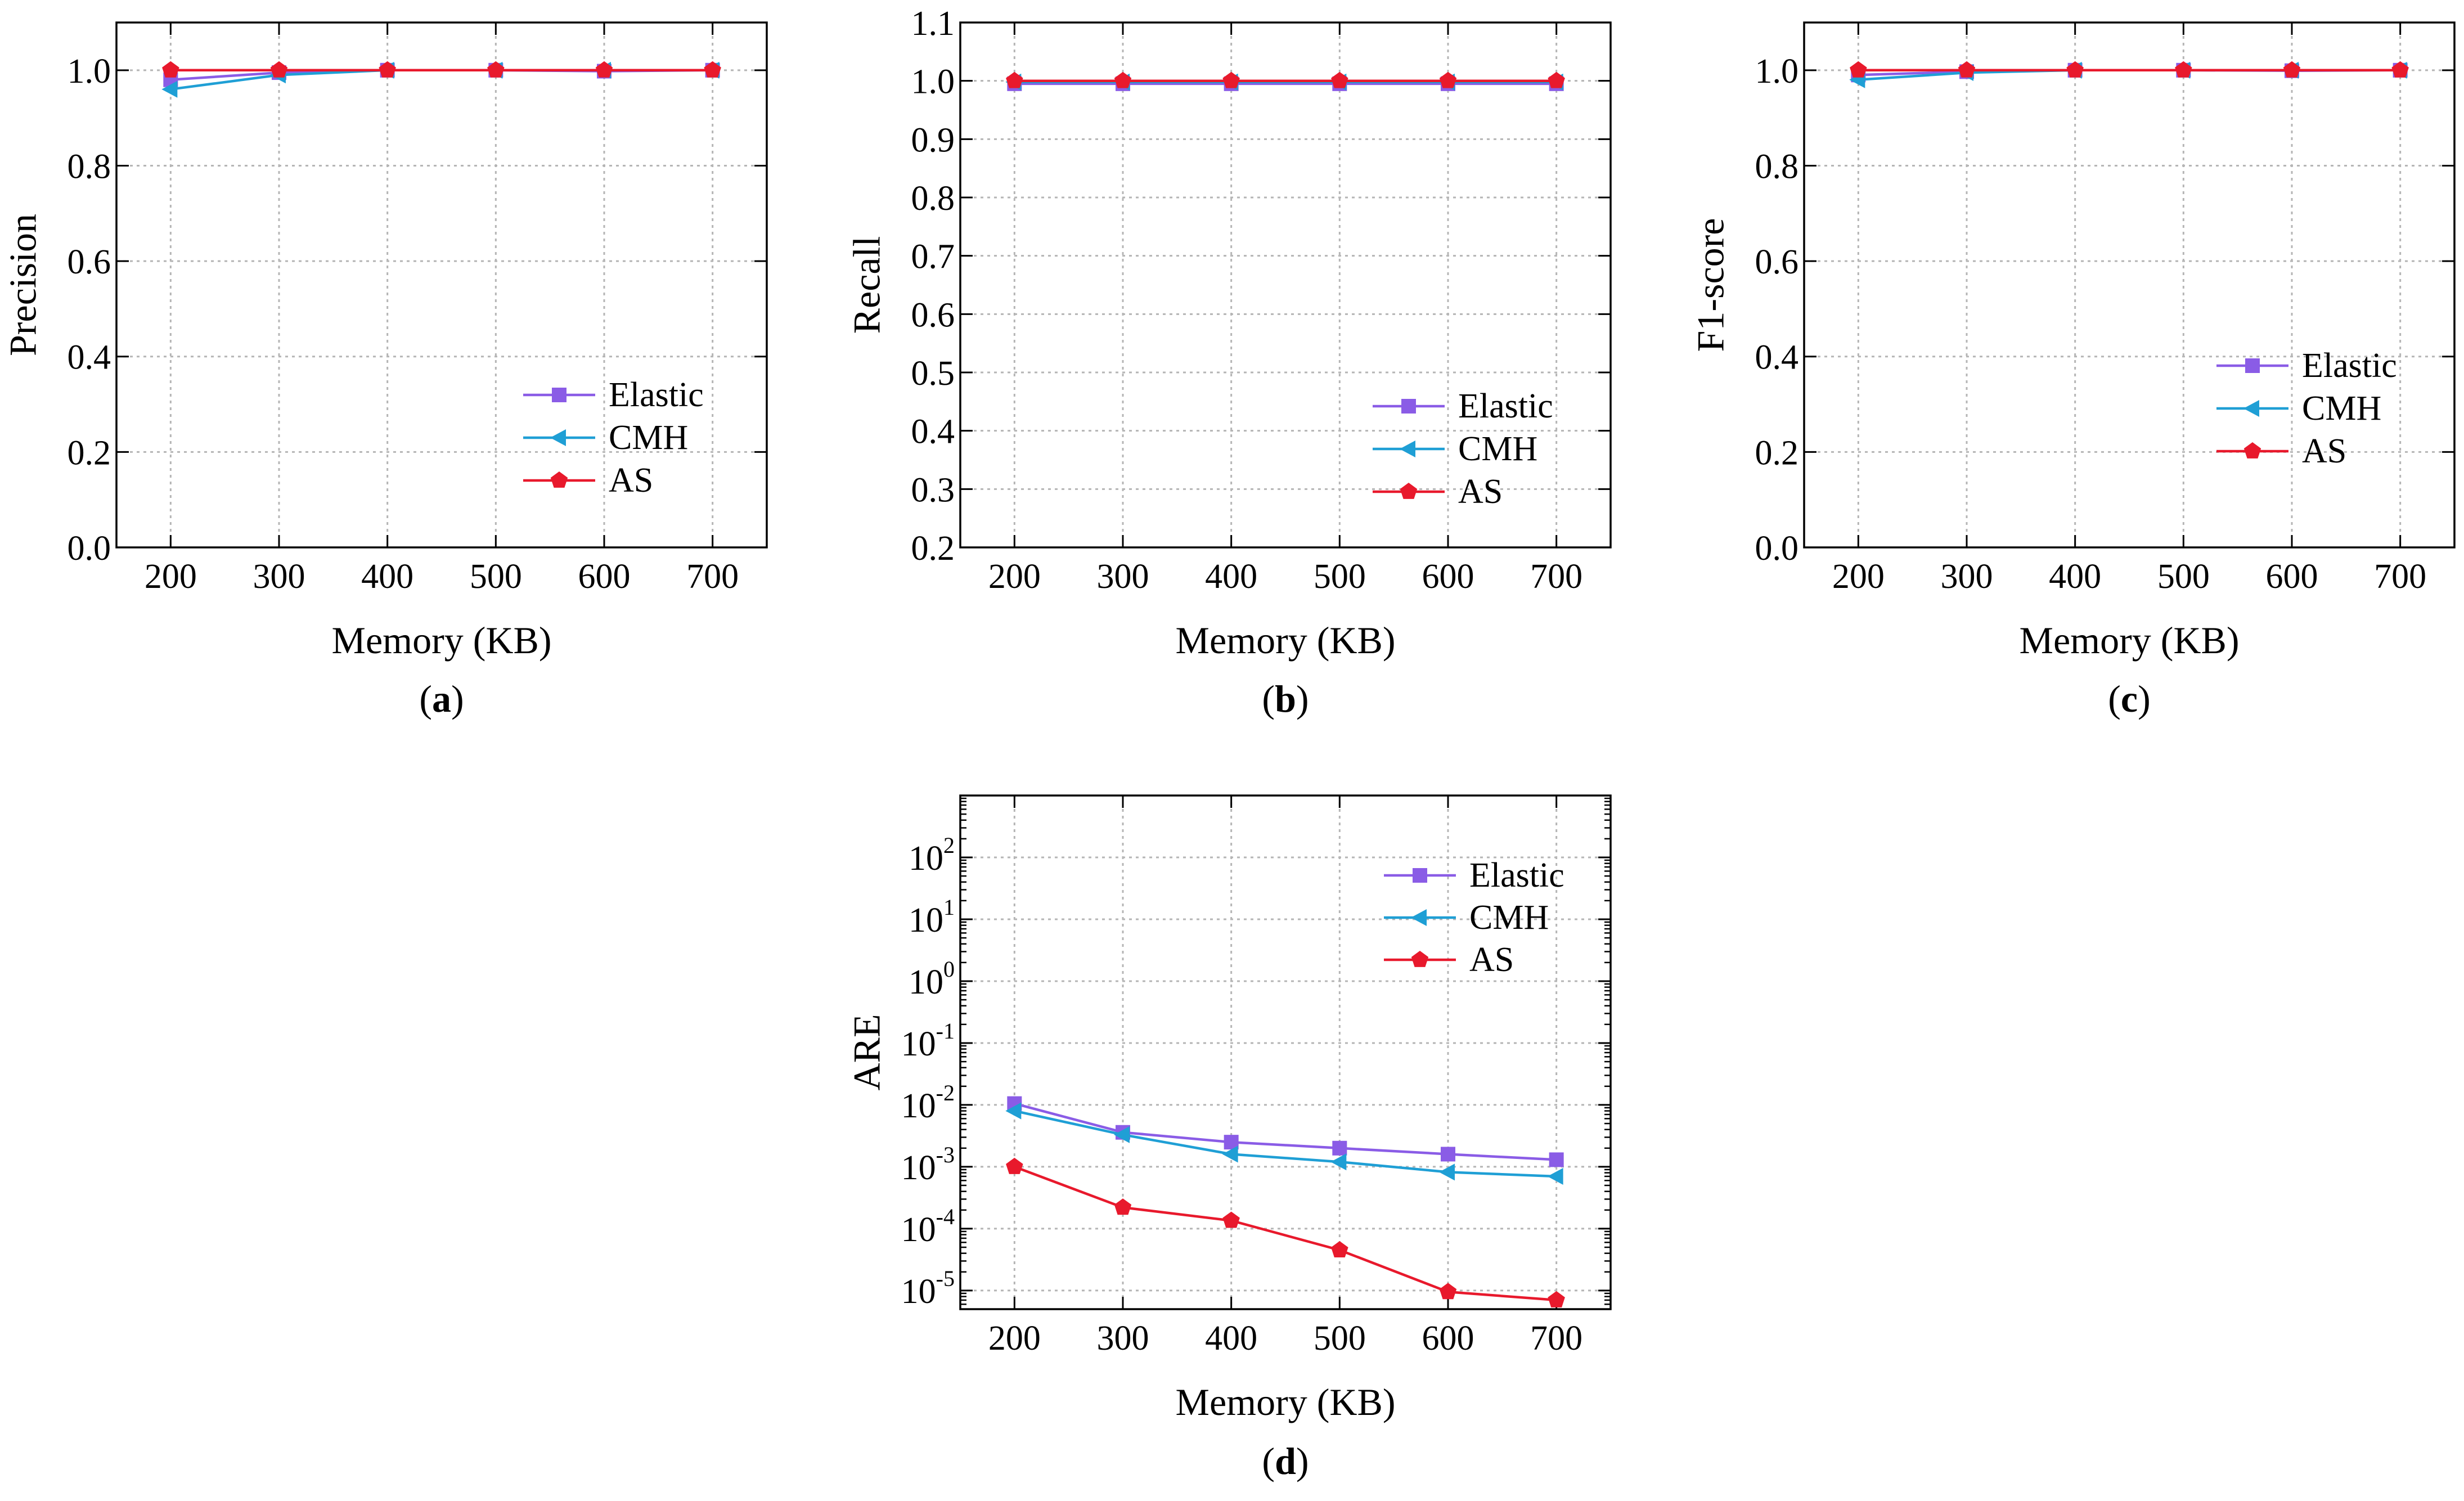 The height and width of the screenshot is (1501, 2464). I want to click on y-tick-label: 10¹, so click(932, 918).